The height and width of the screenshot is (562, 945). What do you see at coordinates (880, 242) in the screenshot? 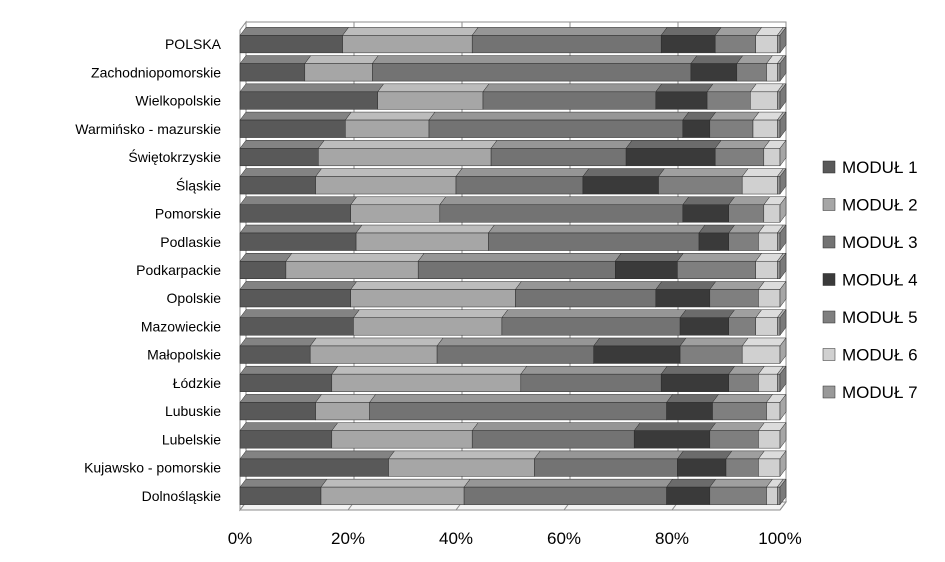
I see `legend-label: MODUŁ 3` at bounding box center [880, 242].